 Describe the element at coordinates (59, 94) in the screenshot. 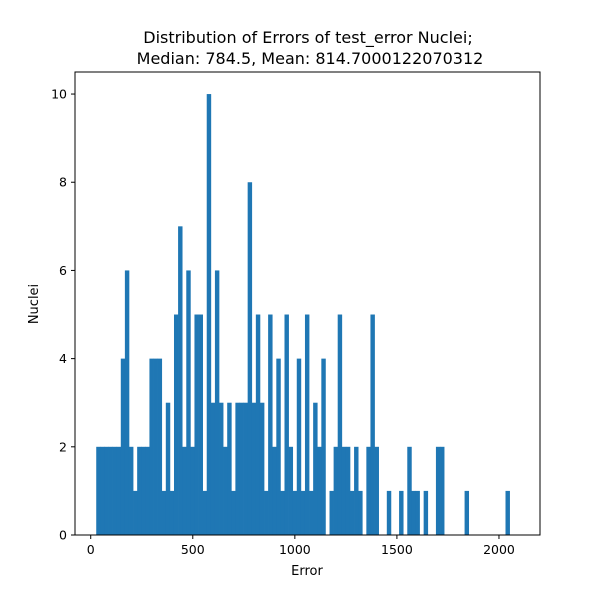

I see `y-tick-label: 10` at that location.